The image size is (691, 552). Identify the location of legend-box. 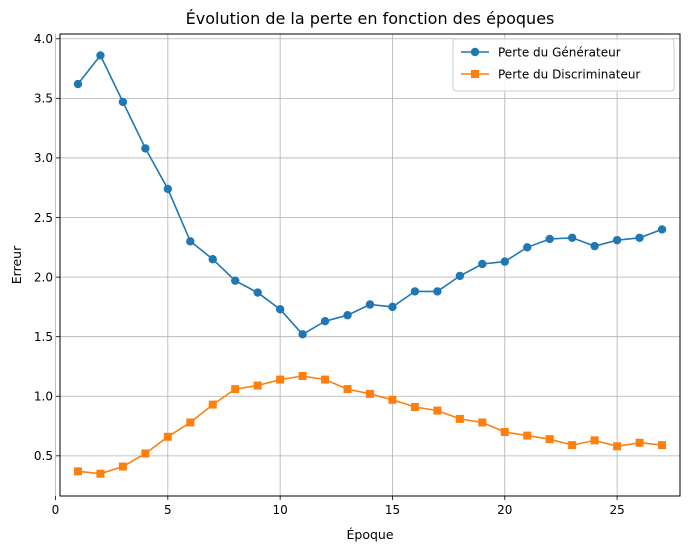
(563, 65).